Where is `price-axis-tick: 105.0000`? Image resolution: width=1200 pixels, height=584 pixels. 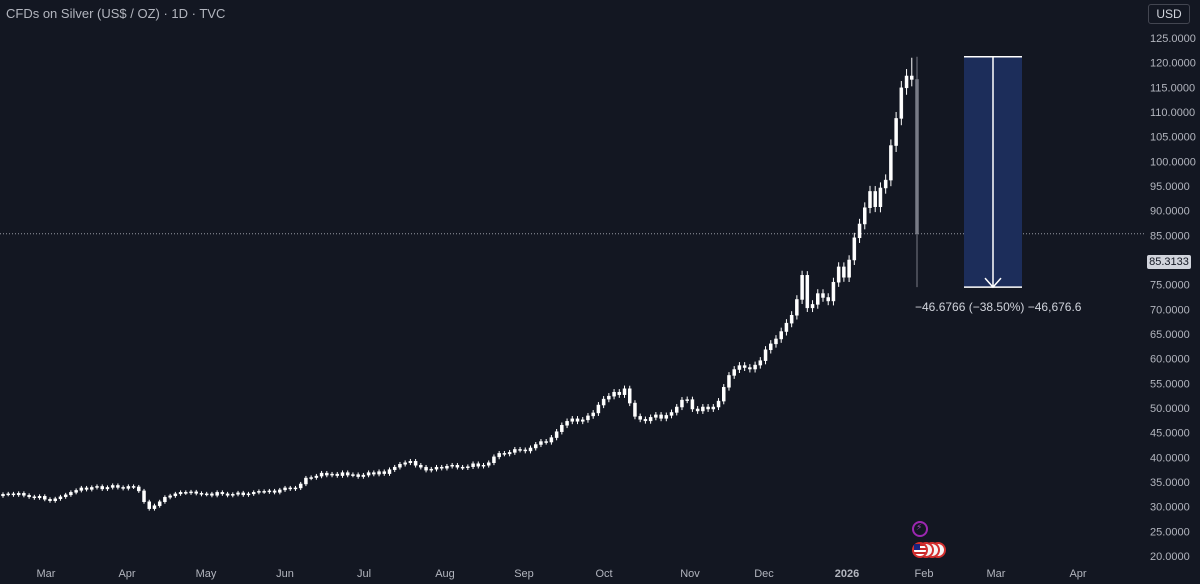 price-axis-tick: 105.0000 is located at coordinates (1173, 138).